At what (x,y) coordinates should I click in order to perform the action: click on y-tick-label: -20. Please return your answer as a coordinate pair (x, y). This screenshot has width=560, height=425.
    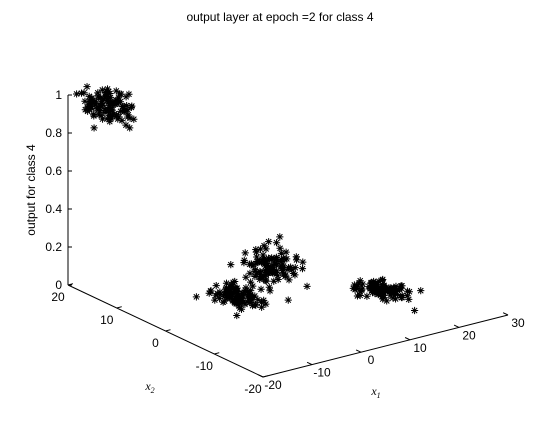
    Looking at the image, I should click on (253, 389).